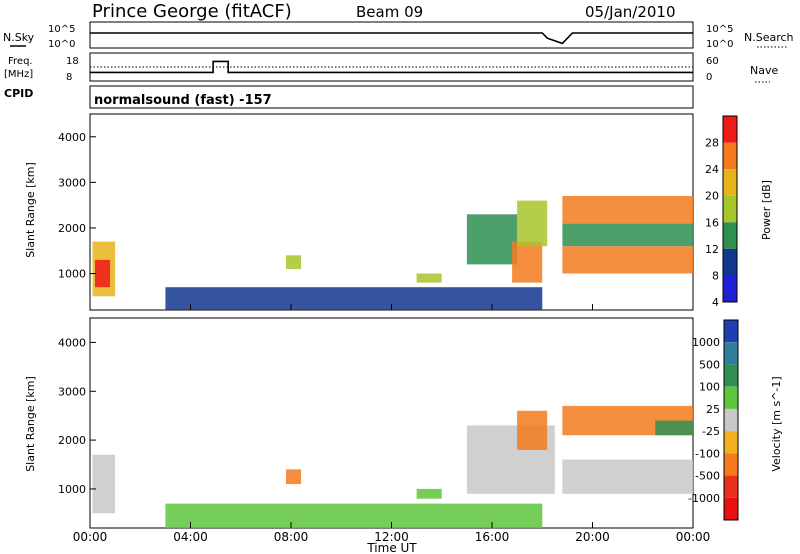 The image size is (800, 554). What do you see at coordinates (712, 249) in the screenshot?
I see `colorbar-tick-label: 12` at bounding box center [712, 249].